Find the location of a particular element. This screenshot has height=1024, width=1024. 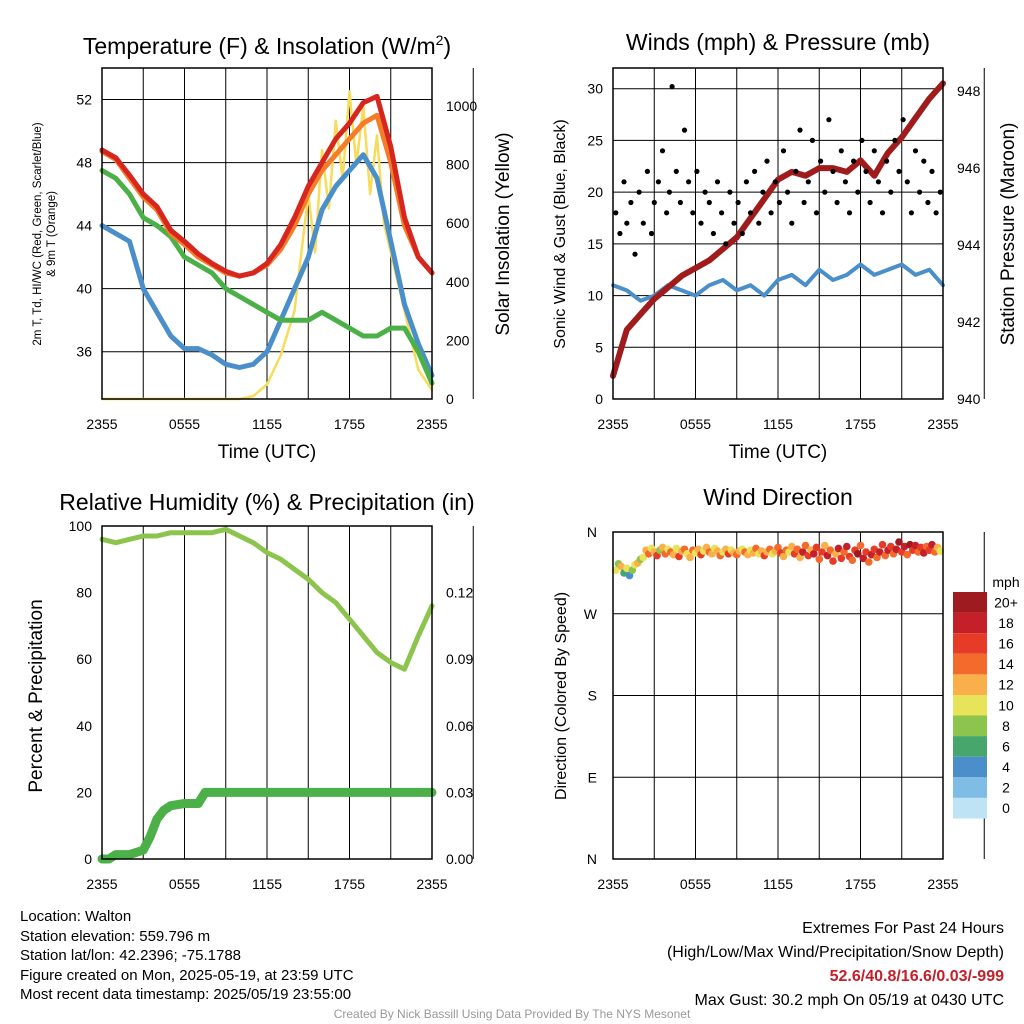

wind-series is located at coordinates (778, 229).